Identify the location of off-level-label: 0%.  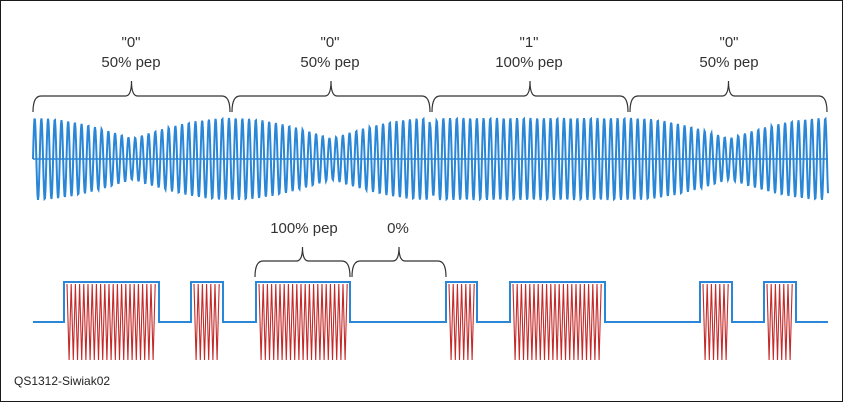
(398, 228).